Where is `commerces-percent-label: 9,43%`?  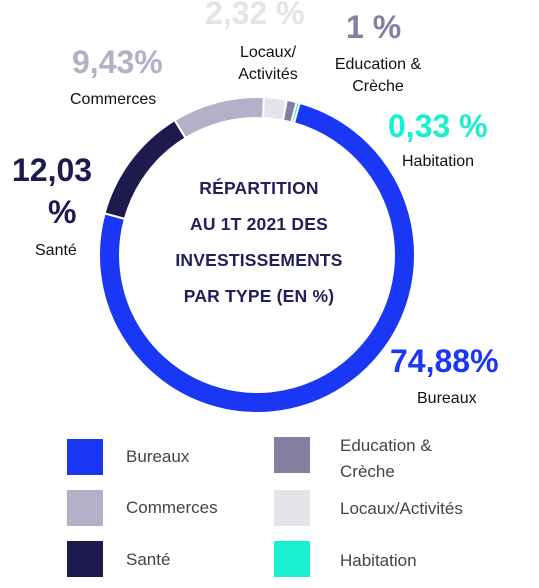 commerces-percent-label: 9,43% is located at coordinates (117, 62).